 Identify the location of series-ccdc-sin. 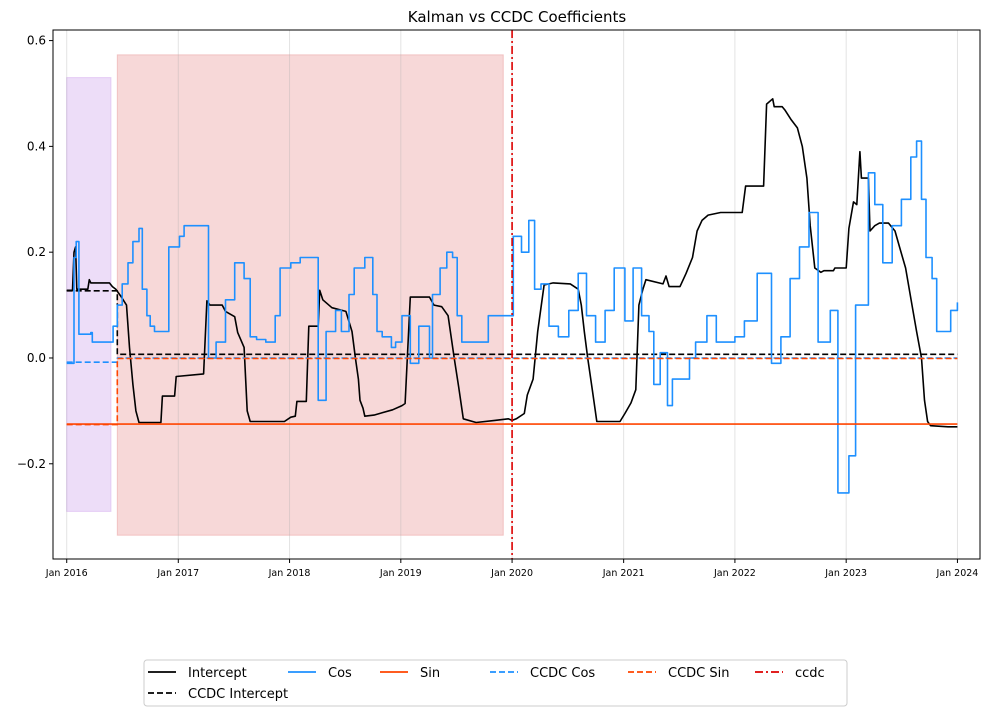
(512, 391).